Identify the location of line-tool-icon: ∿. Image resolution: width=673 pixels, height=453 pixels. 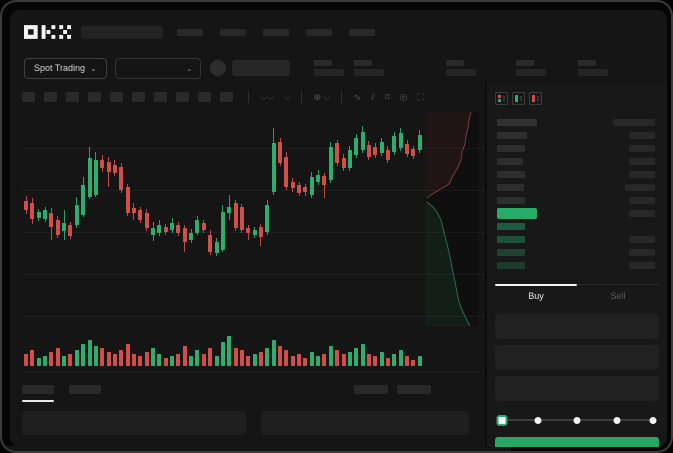
(357, 96).